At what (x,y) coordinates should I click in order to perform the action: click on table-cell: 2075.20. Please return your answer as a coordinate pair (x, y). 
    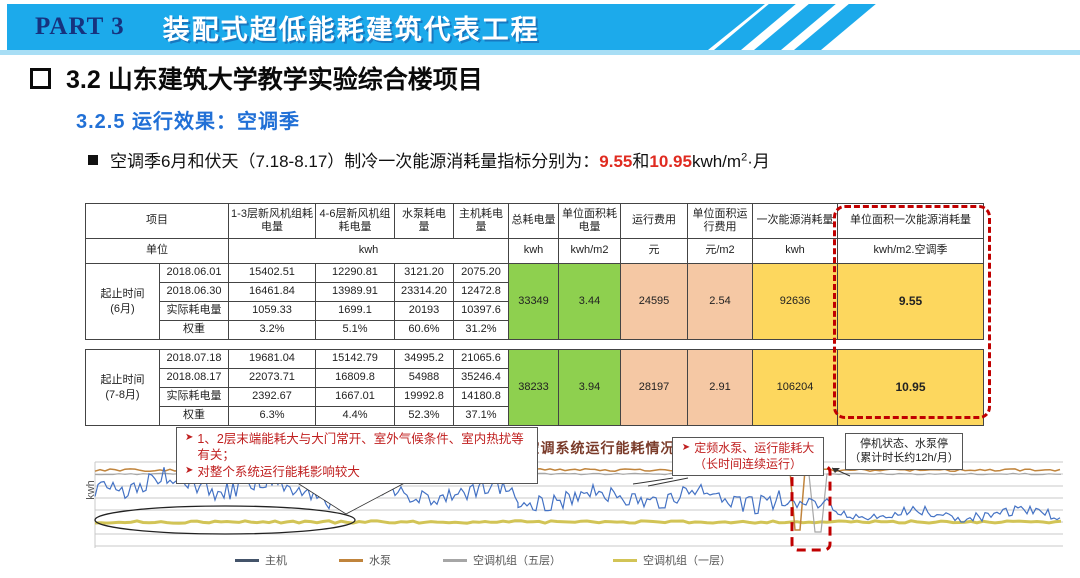
    Looking at the image, I should click on (481, 273).